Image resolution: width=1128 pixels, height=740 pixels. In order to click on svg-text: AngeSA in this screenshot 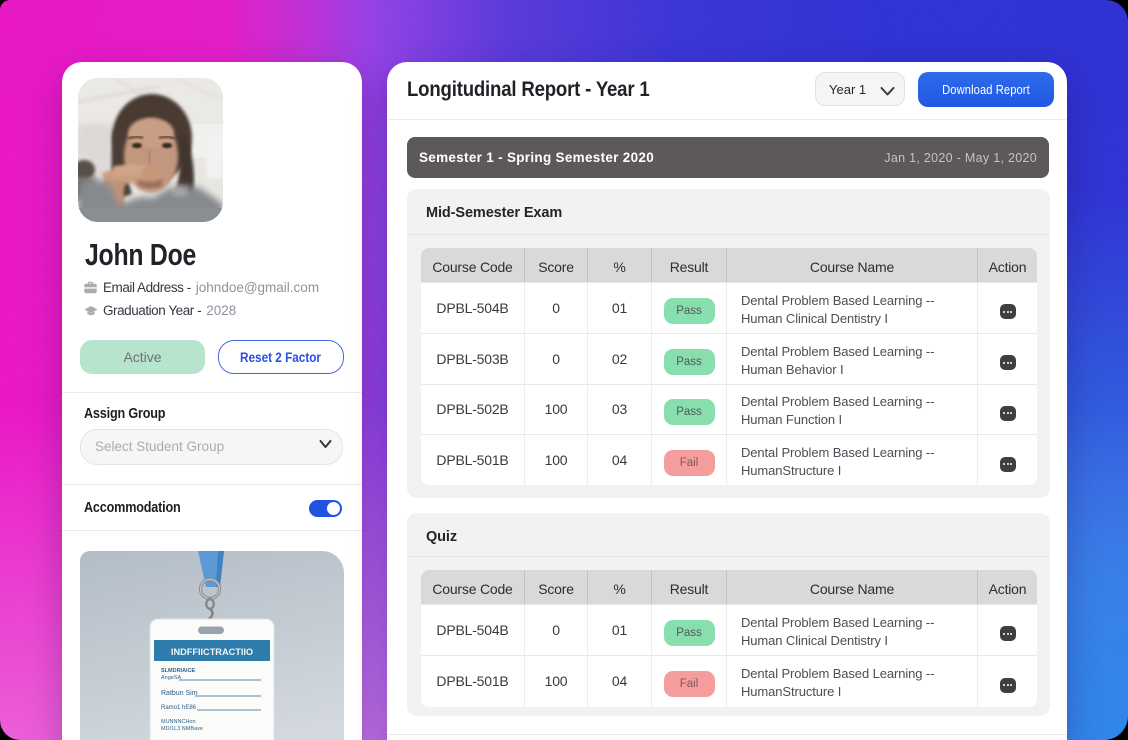, I will do `click(171, 678)`.